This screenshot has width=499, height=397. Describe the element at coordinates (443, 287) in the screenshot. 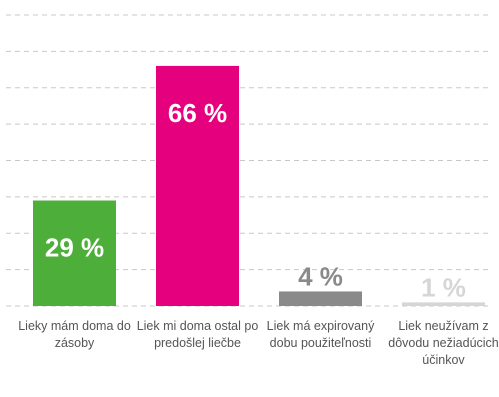

I see `value-label: 1 %` at that location.